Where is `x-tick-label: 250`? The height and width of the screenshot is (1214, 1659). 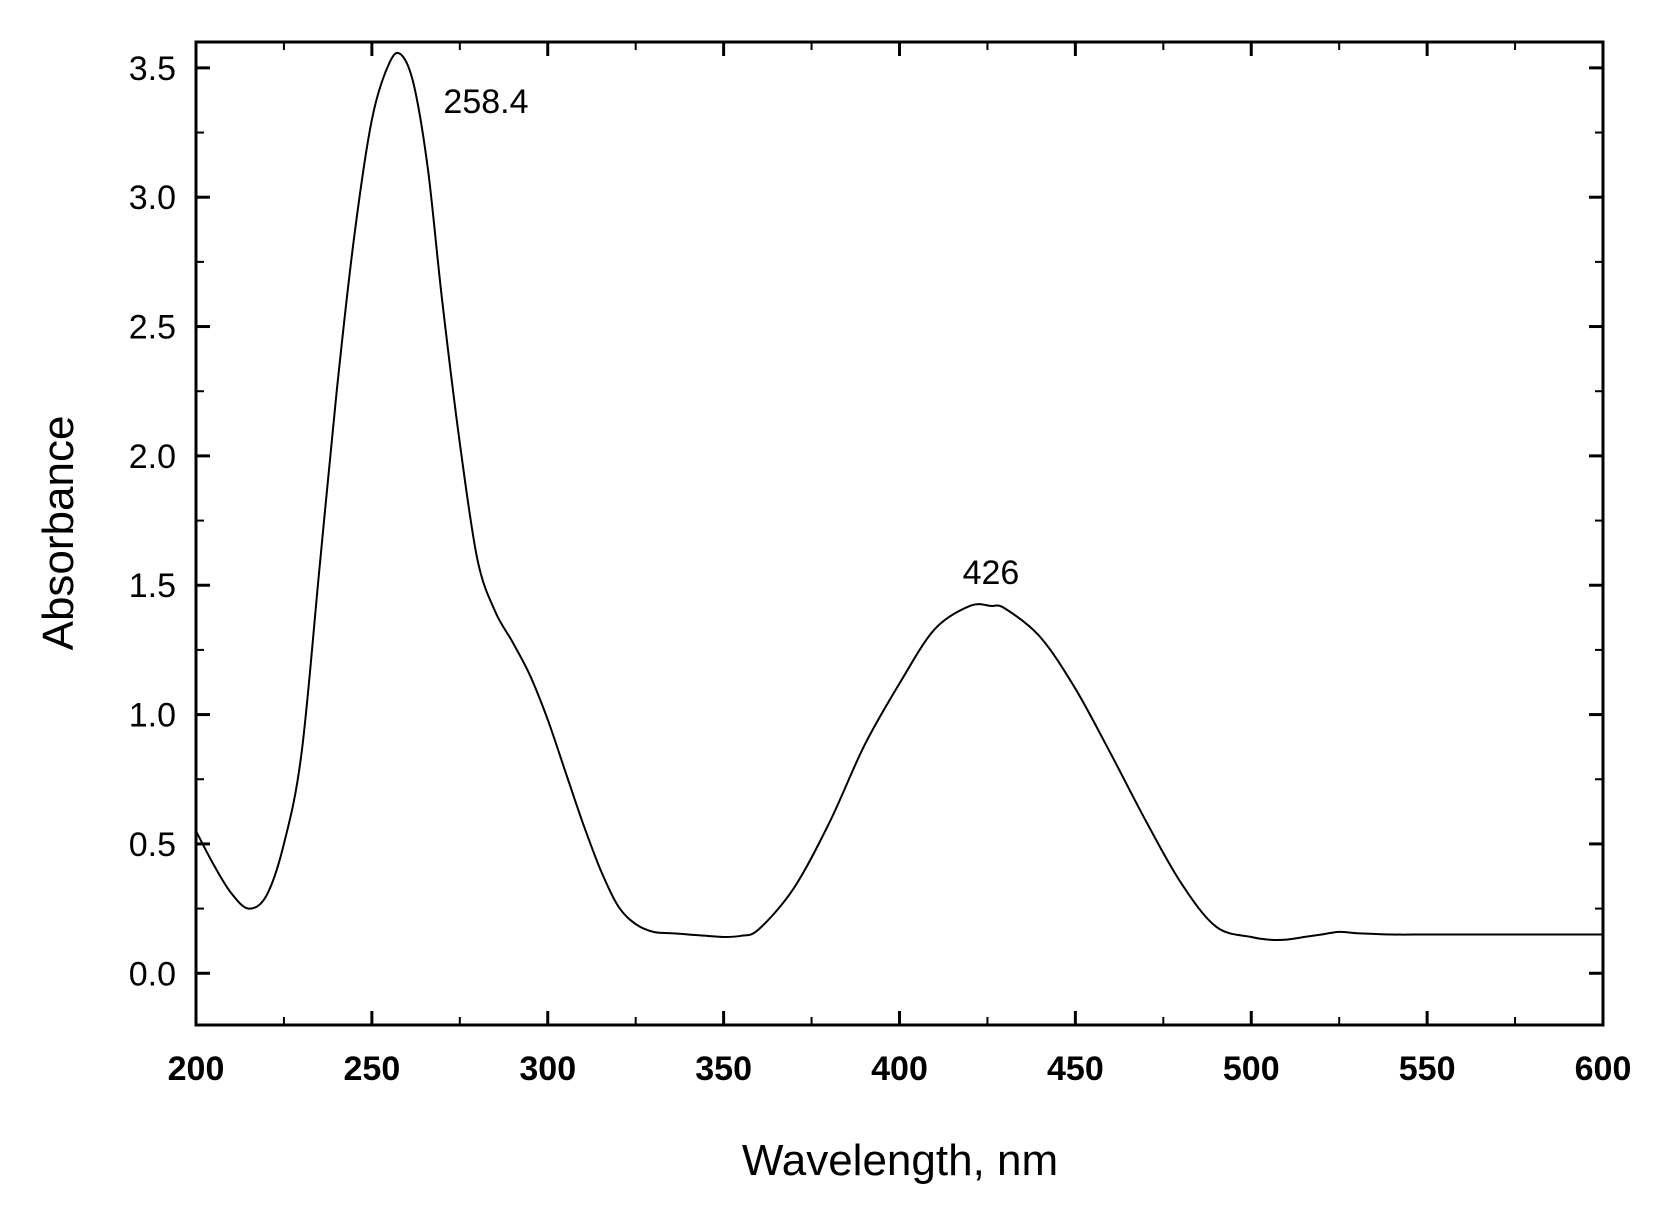 x-tick-label: 250 is located at coordinates (372, 1069).